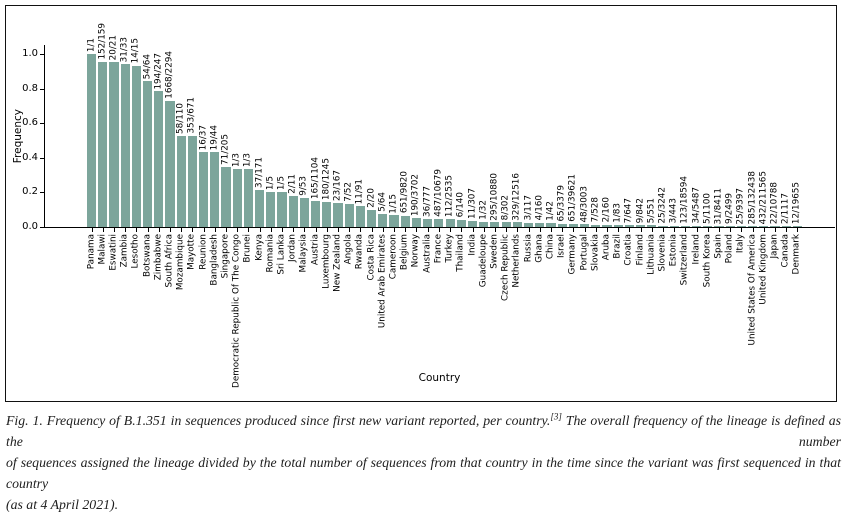 This screenshot has width=847, height=515. What do you see at coordinates (685, 315) in the screenshot?
I see `x-tick-cell: Switzerland` at bounding box center [685, 315].